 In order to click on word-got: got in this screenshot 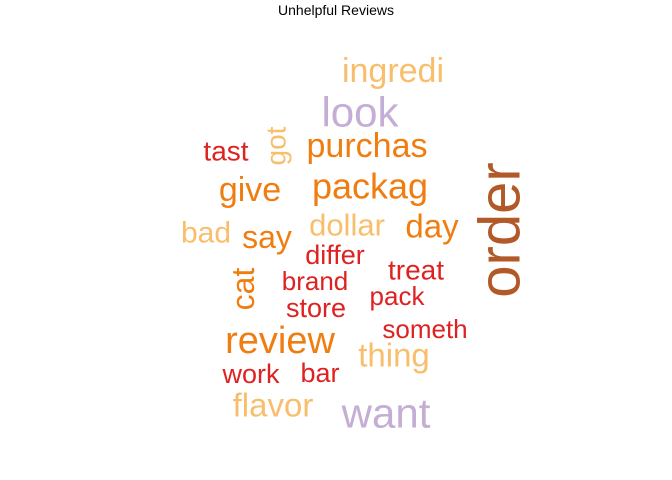, I will do `click(276, 145)`.